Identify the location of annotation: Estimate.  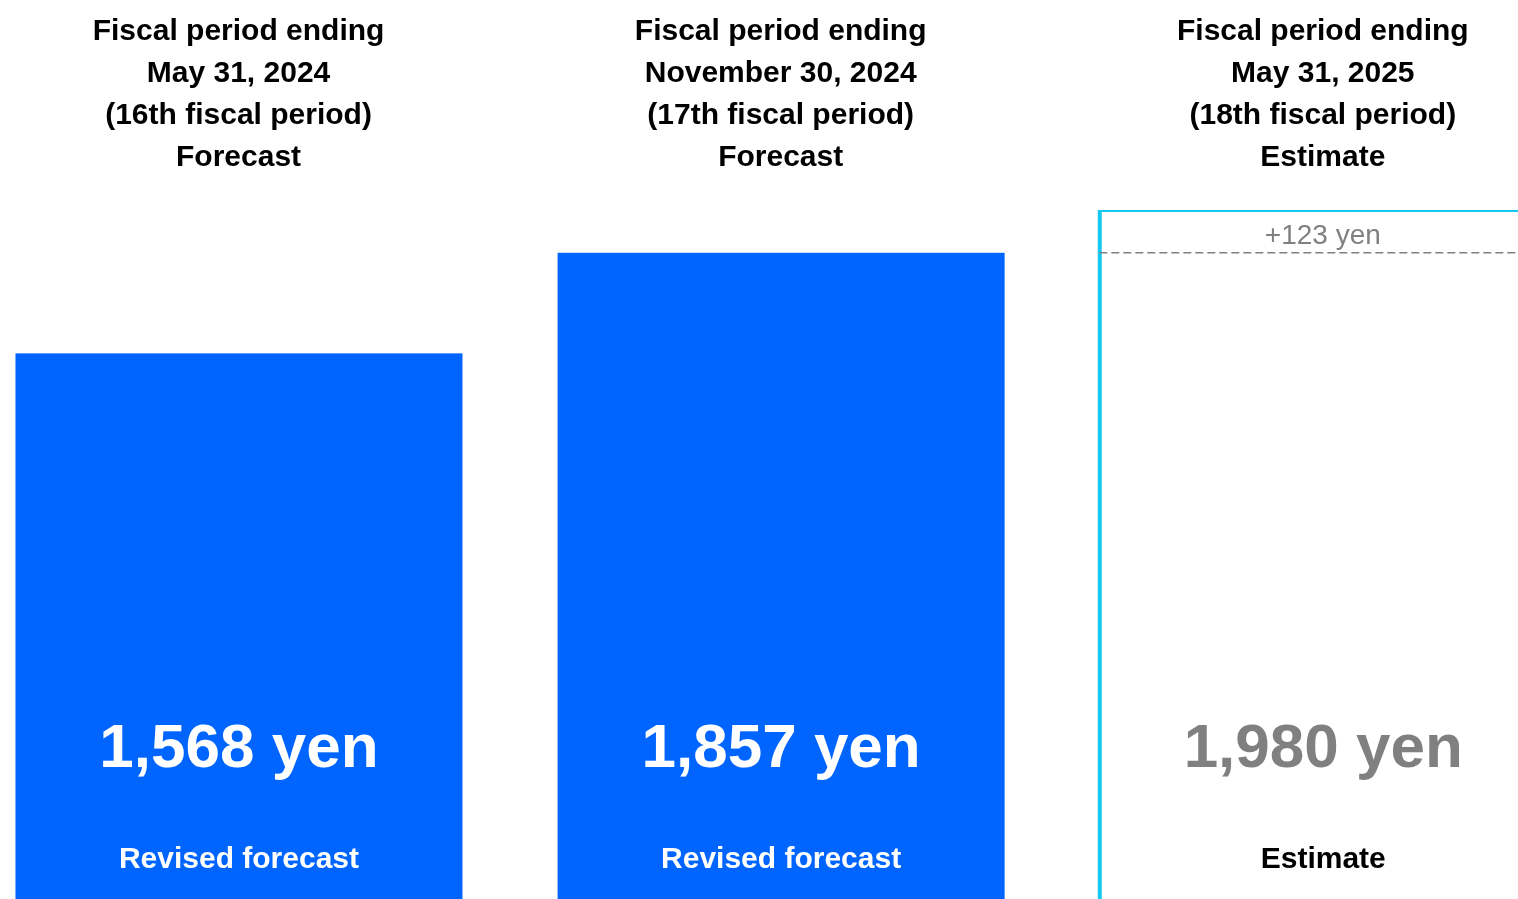
(1323, 857).